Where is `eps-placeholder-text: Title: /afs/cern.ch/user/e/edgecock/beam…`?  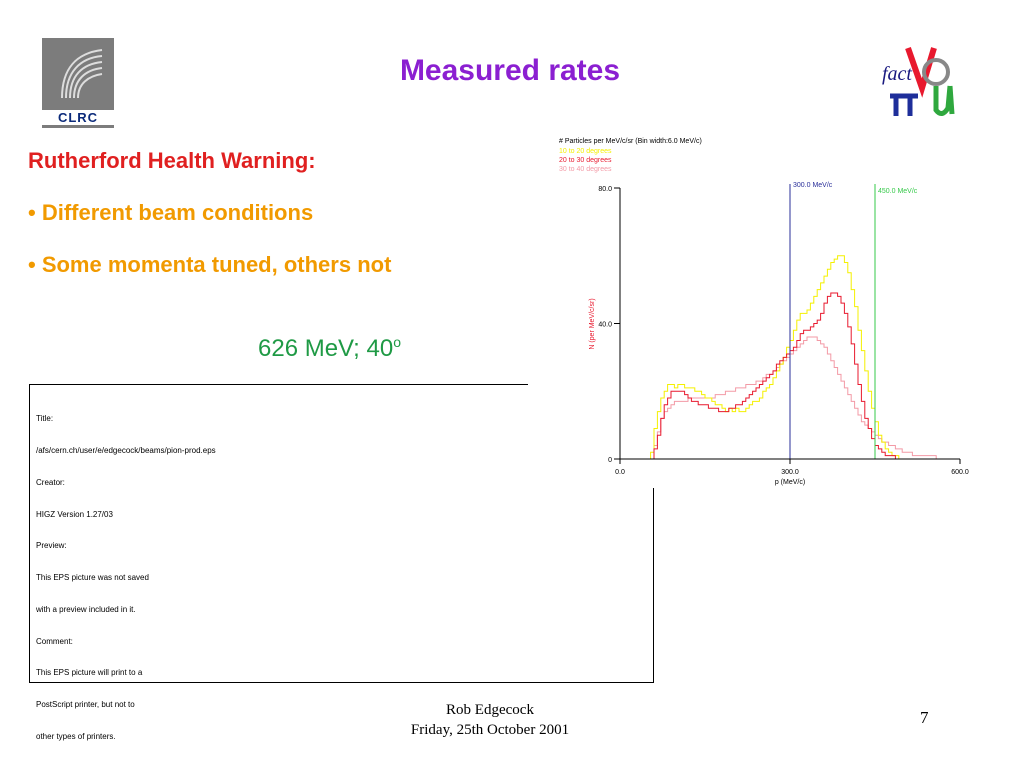
eps-placeholder-text: Title: /afs/cern.ch/user/e/edgecock/beam… is located at coordinates (126, 578).